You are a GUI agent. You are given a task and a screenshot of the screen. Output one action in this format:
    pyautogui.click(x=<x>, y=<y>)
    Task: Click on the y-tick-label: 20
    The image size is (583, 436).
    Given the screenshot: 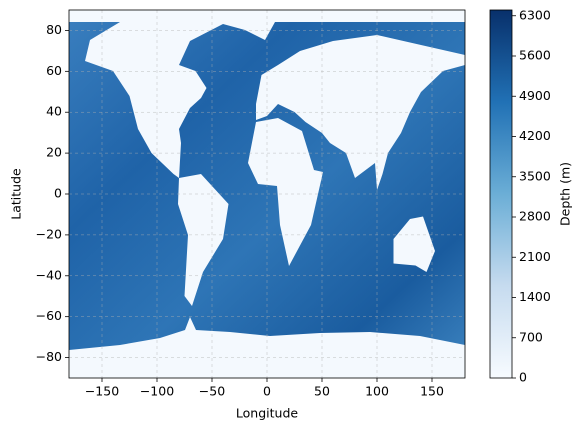 What is the action you would take?
    pyautogui.click(x=54, y=152)
    